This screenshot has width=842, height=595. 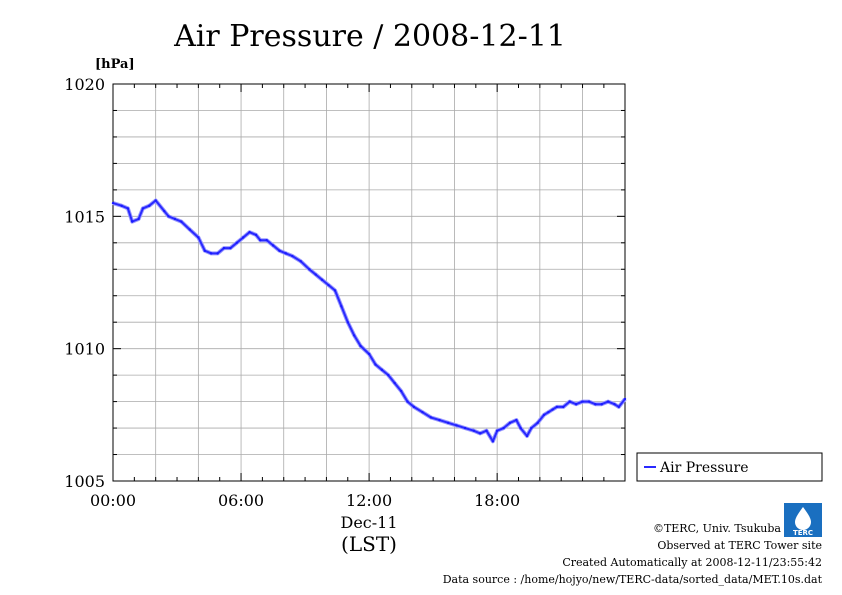 I want to click on y-tick-label: 1015, so click(x=84, y=216).